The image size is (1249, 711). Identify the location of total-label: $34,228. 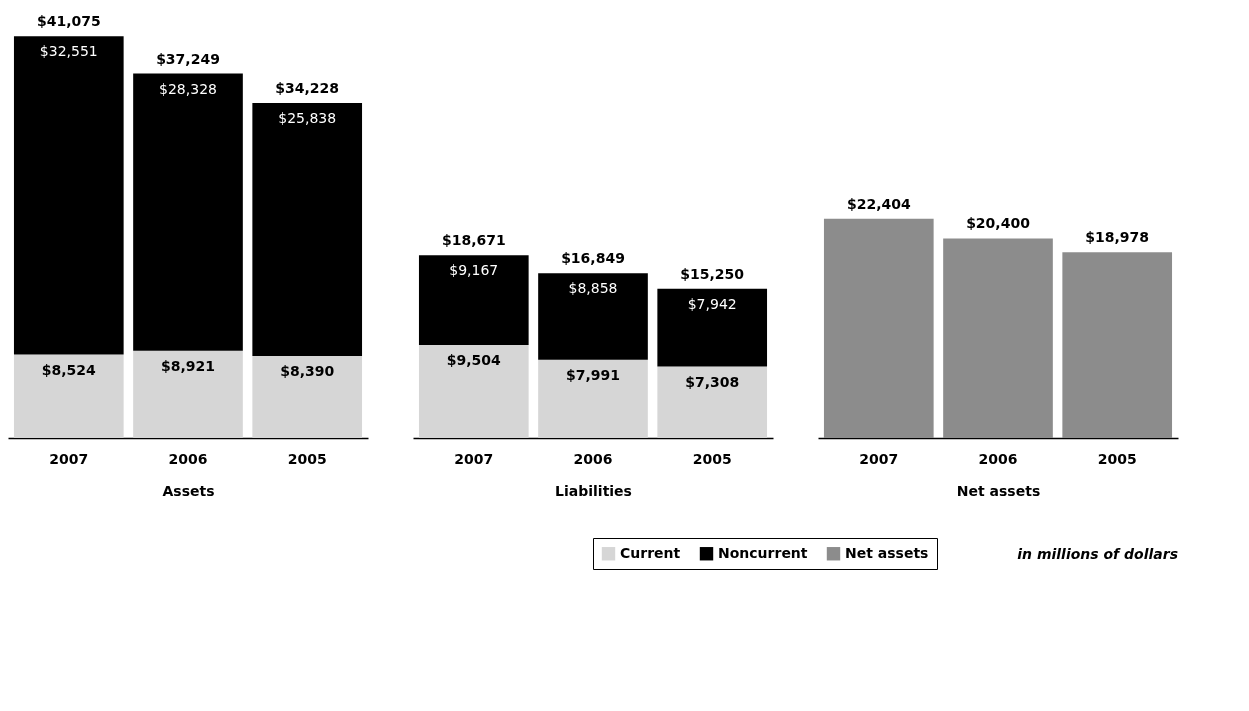
(307, 88).